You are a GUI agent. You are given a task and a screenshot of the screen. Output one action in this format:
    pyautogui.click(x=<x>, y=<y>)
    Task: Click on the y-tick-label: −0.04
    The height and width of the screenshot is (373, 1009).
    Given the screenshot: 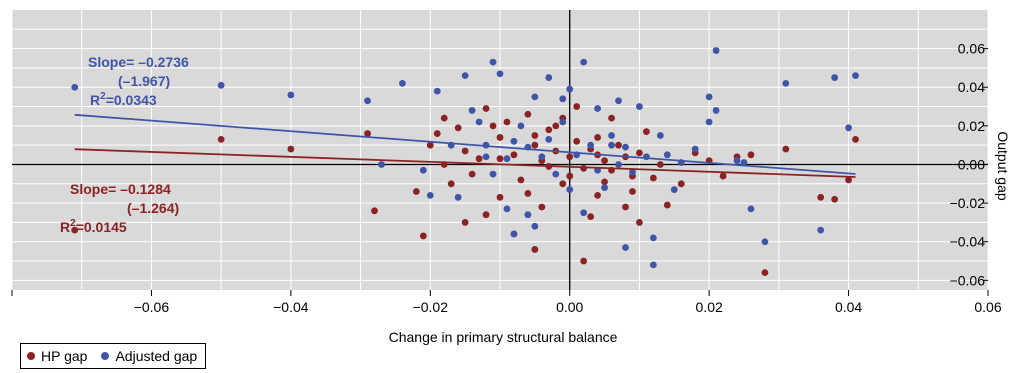 What is the action you would take?
    pyautogui.click(x=968, y=242)
    